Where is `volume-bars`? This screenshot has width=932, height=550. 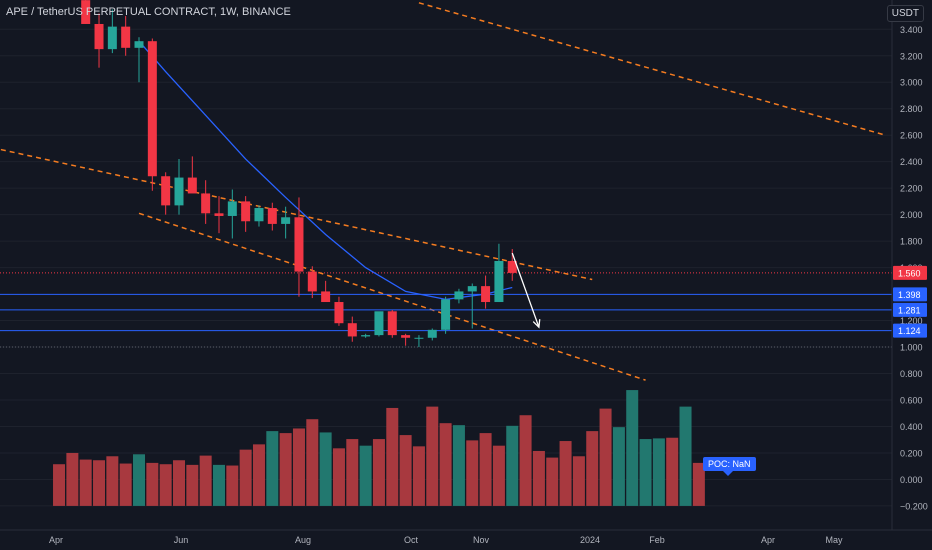
volume-bars is located at coordinates (379, 448).